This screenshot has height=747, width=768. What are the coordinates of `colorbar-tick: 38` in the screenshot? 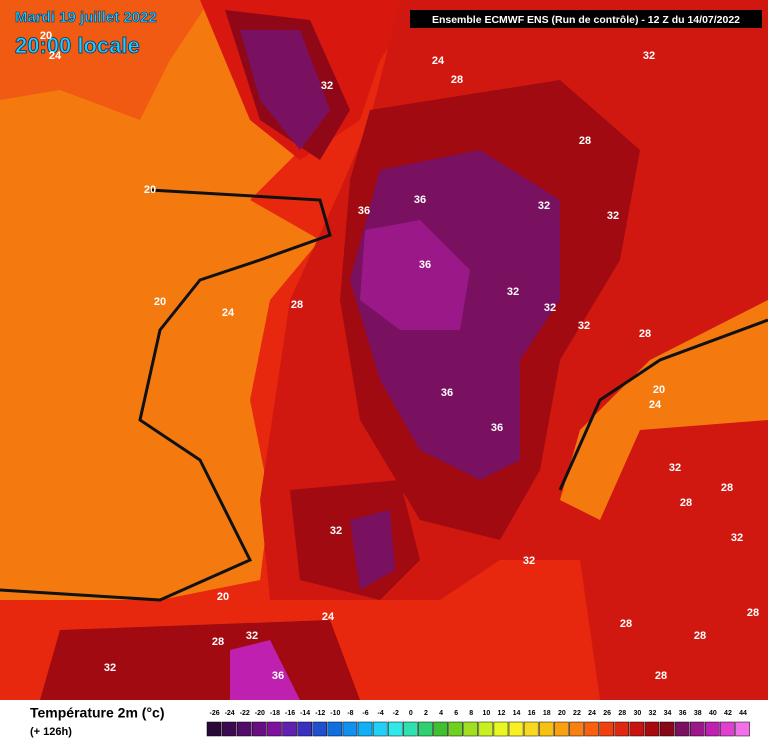 It's located at (698, 713).